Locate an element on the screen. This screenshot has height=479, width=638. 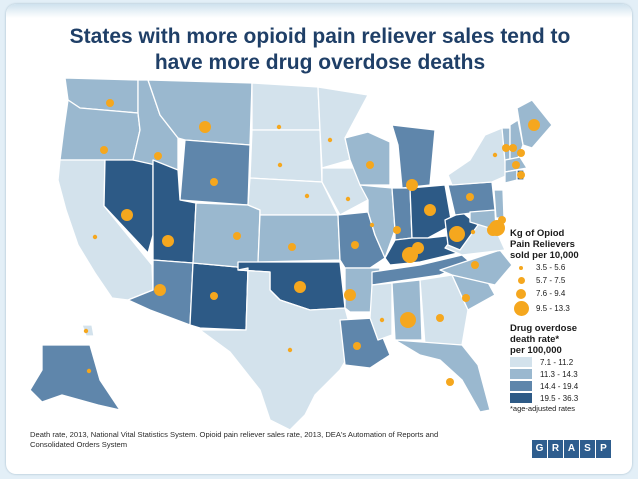
sales-dot-nd is located at coordinates (279, 127).